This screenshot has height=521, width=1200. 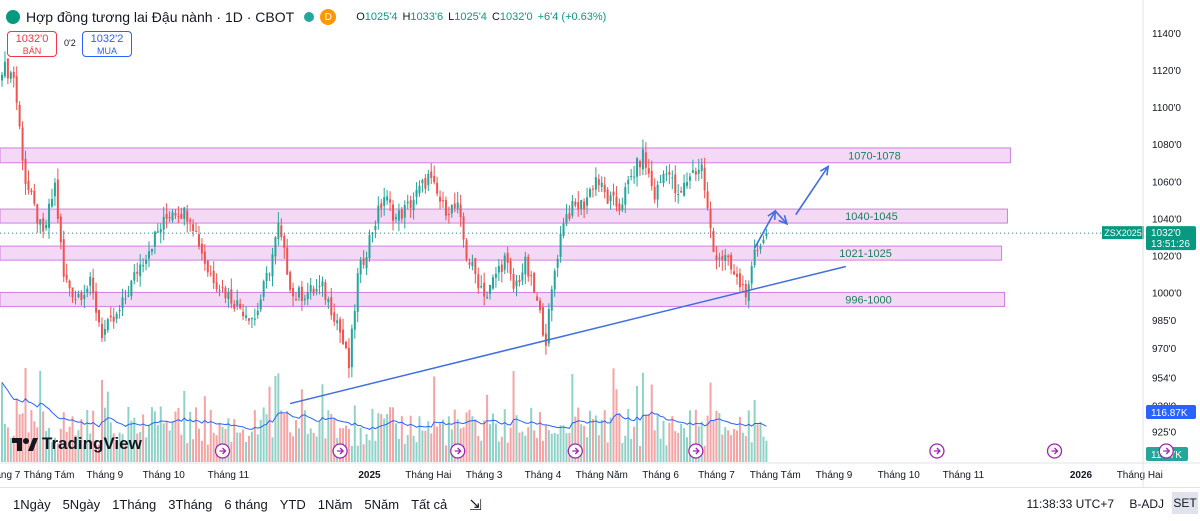 I want to click on range-button: 1Ngày, so click(x=32, y=504).